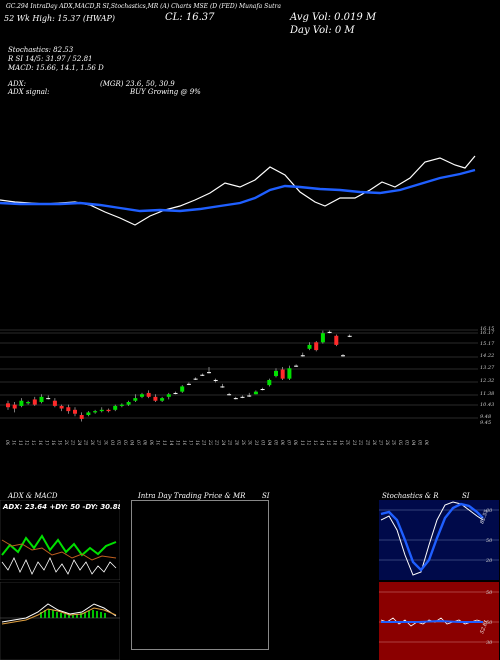  Describe the element at coordinates (59, 550) in the screenshot. I see `adx-line` at that location.